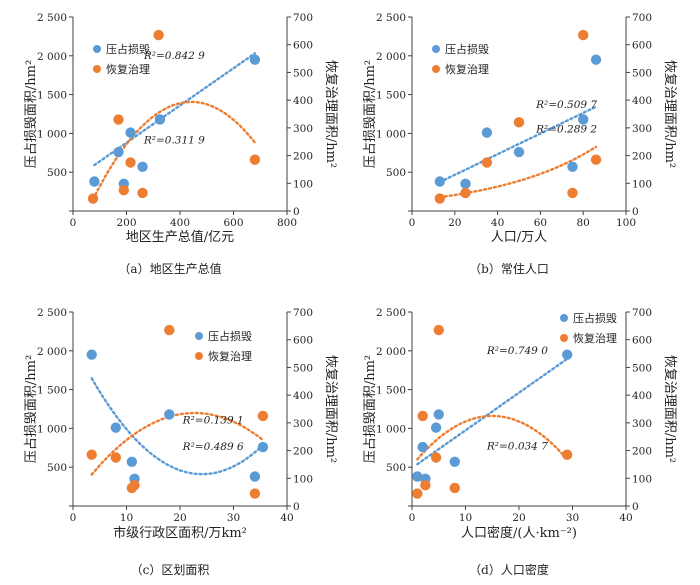  Describe the element at coordinates (233, 223) in the screenshot. I see `x-tick-label: 600` at that location.